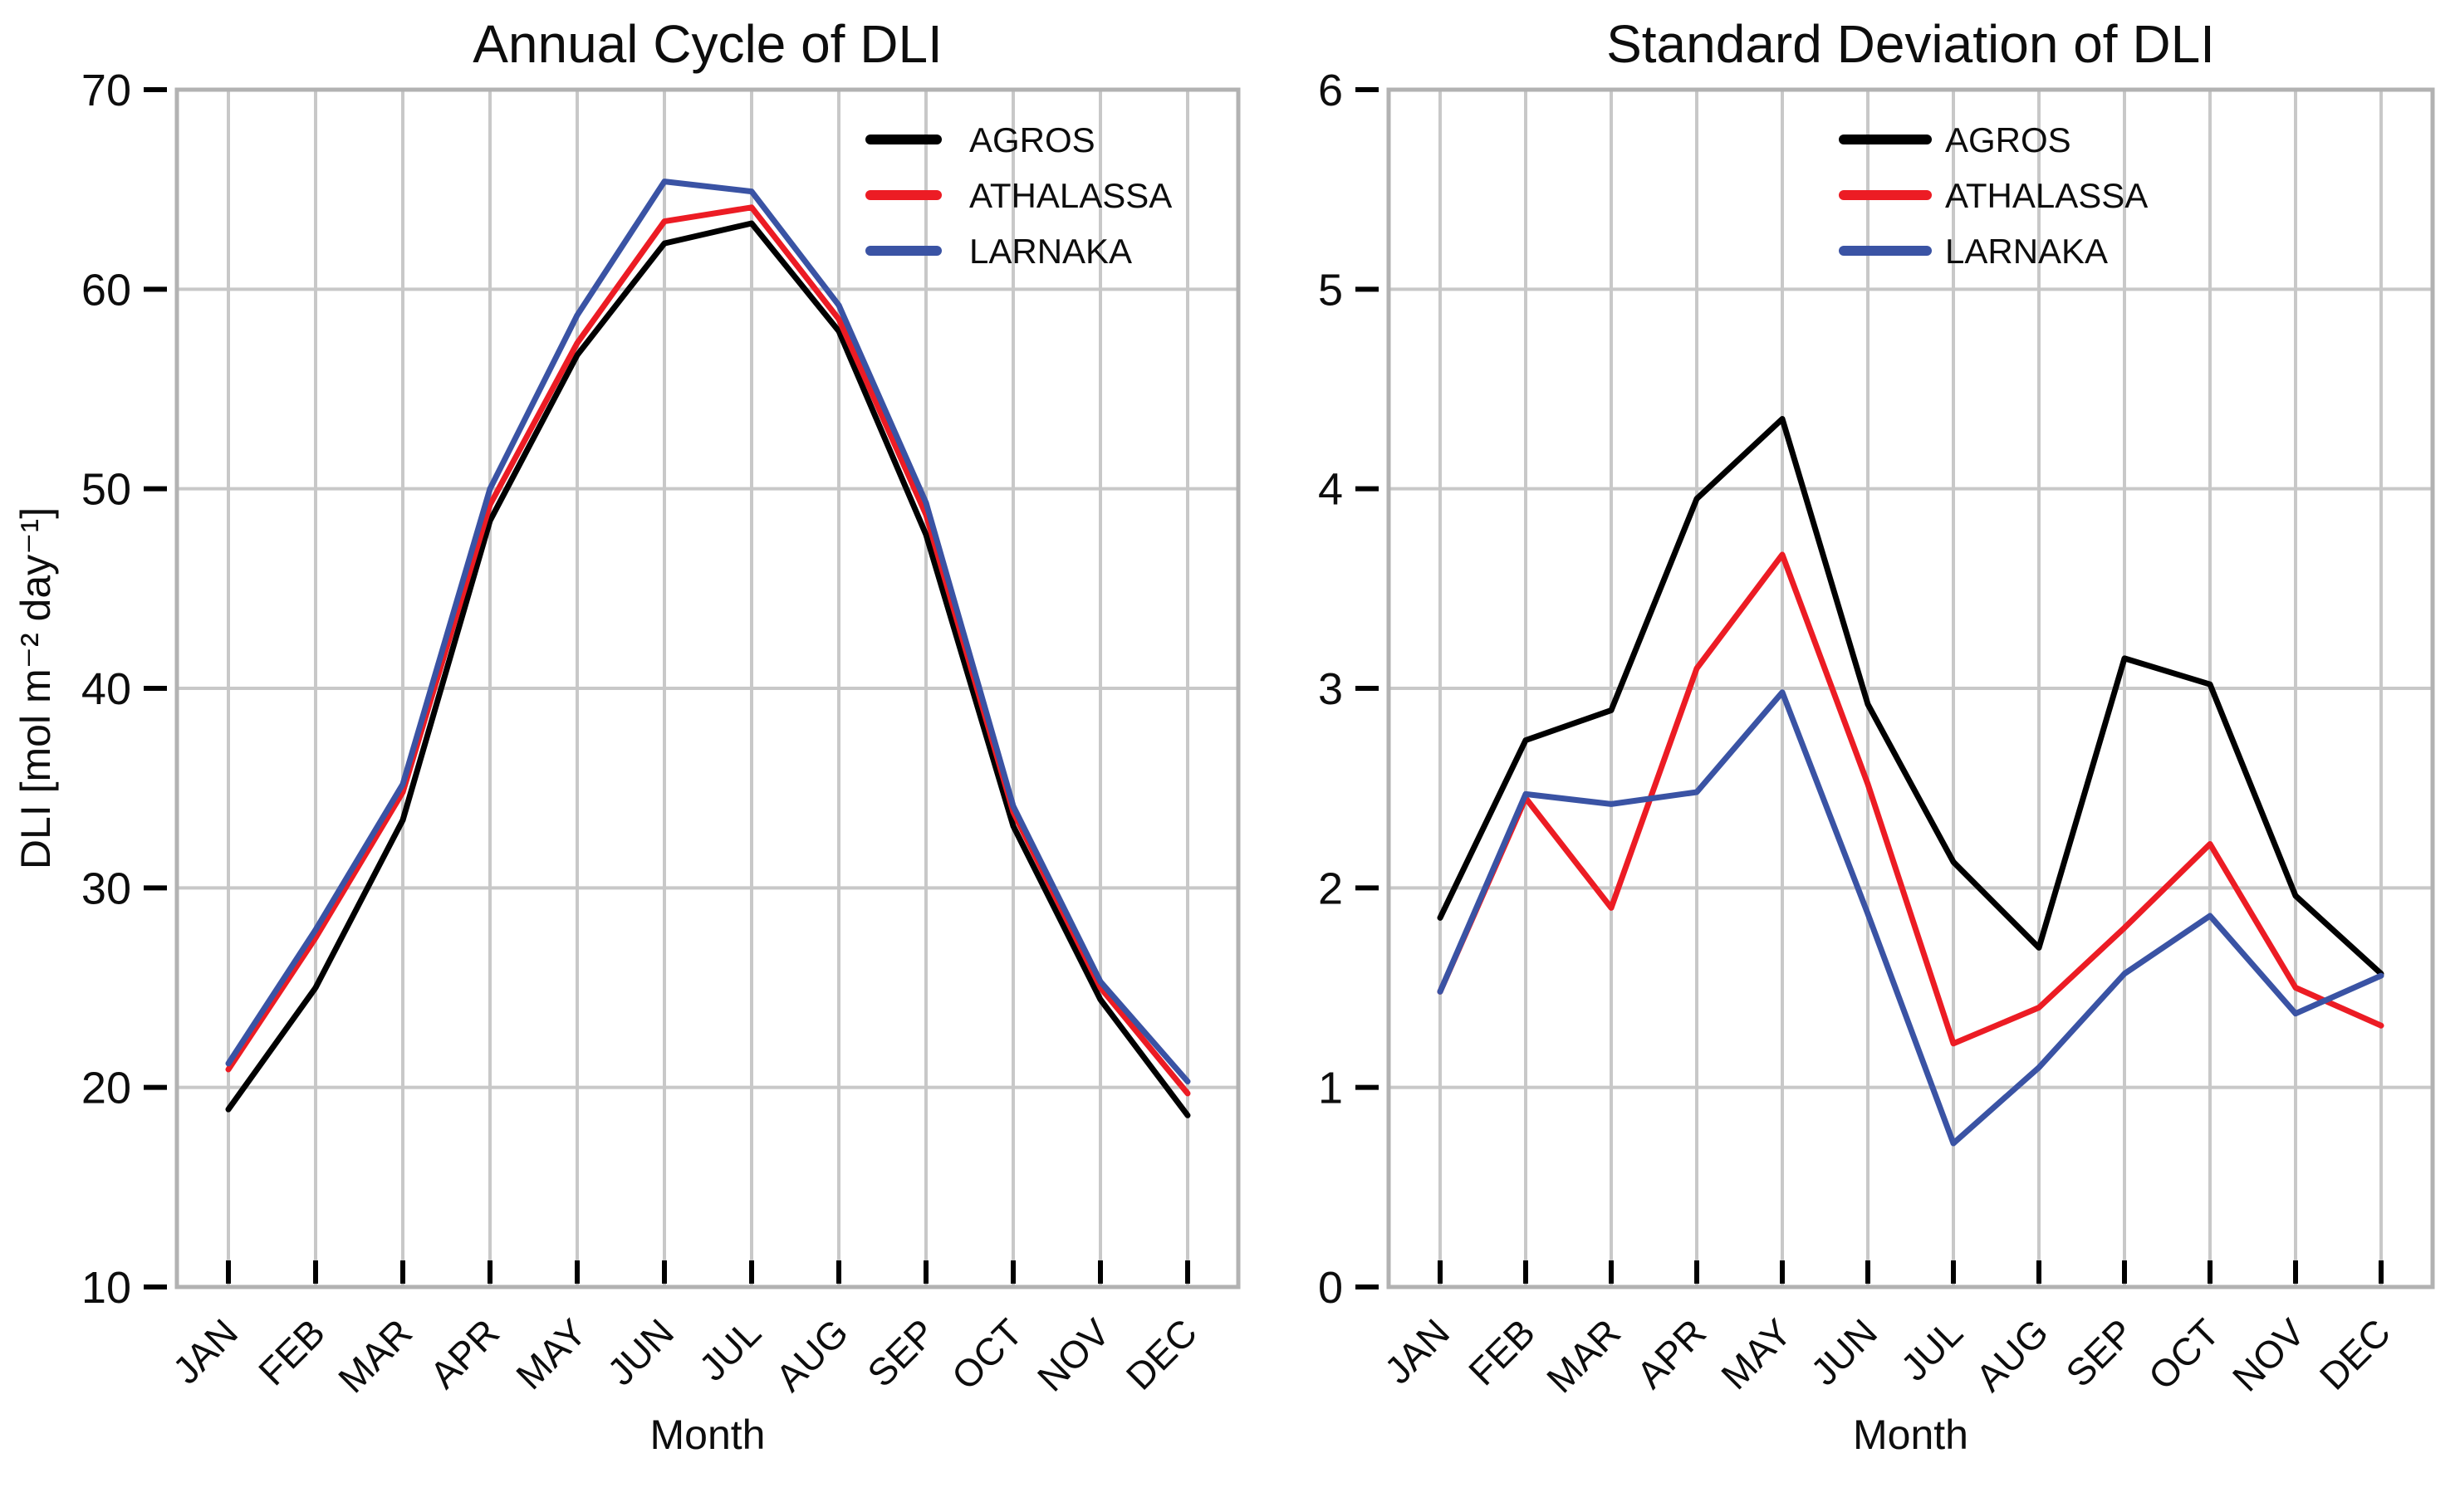  I want to click on series-line-larnaka, so click(1910, 918).